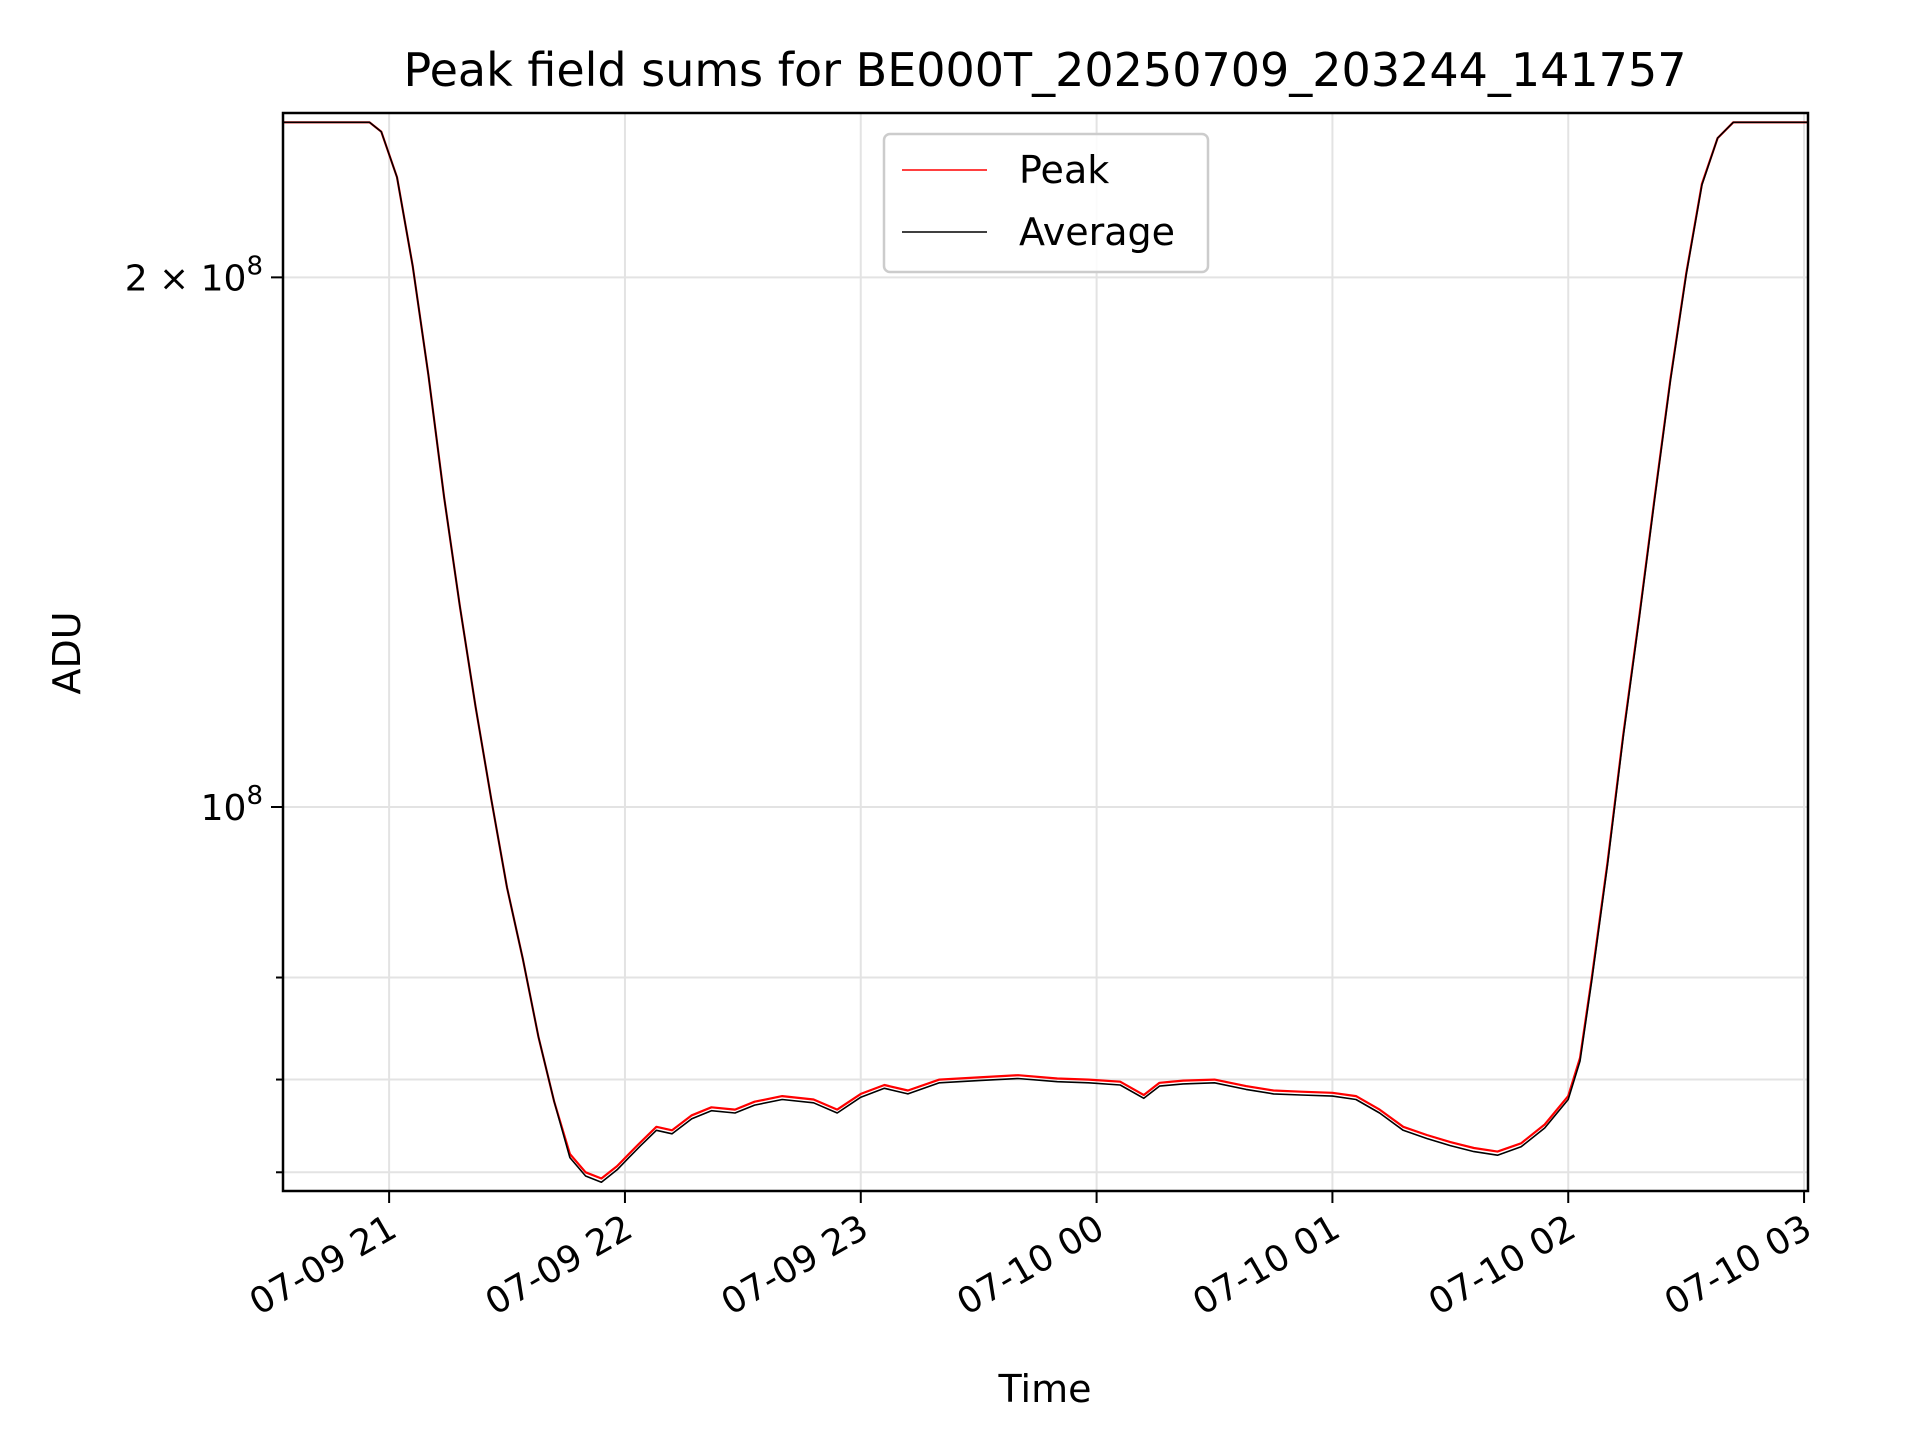 This screenshot has height=1440, width=1920. What do you see at coordinates (1045, 1389) in the screenshot?
I see `x-axis-label: Time` at bounding box center [1045, 1389].